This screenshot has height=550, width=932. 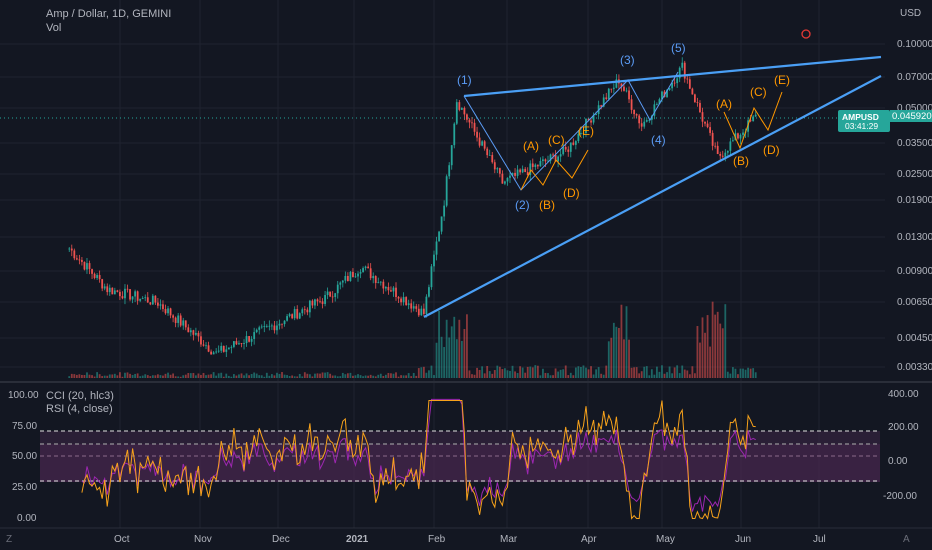 I want to click on price-tag: AMPUSD 03:41:29 0.045920, so click(x=885, y=121).